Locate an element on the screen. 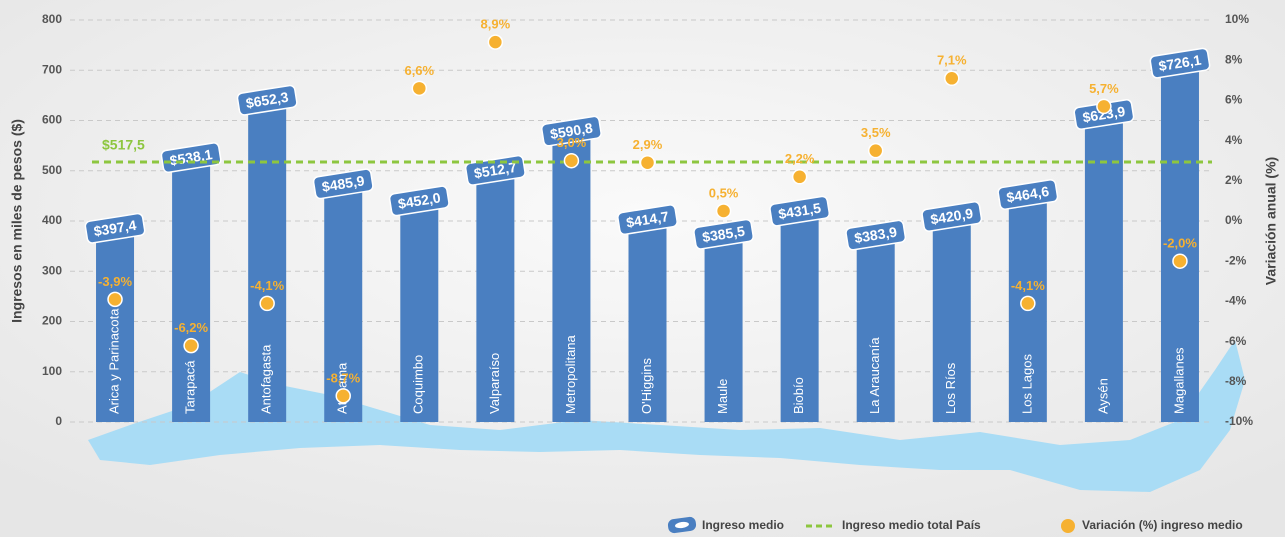 The width and height of the screenshot is (1285, 537). legend-label: Ingreso medio is located at coordinates (743, 525).